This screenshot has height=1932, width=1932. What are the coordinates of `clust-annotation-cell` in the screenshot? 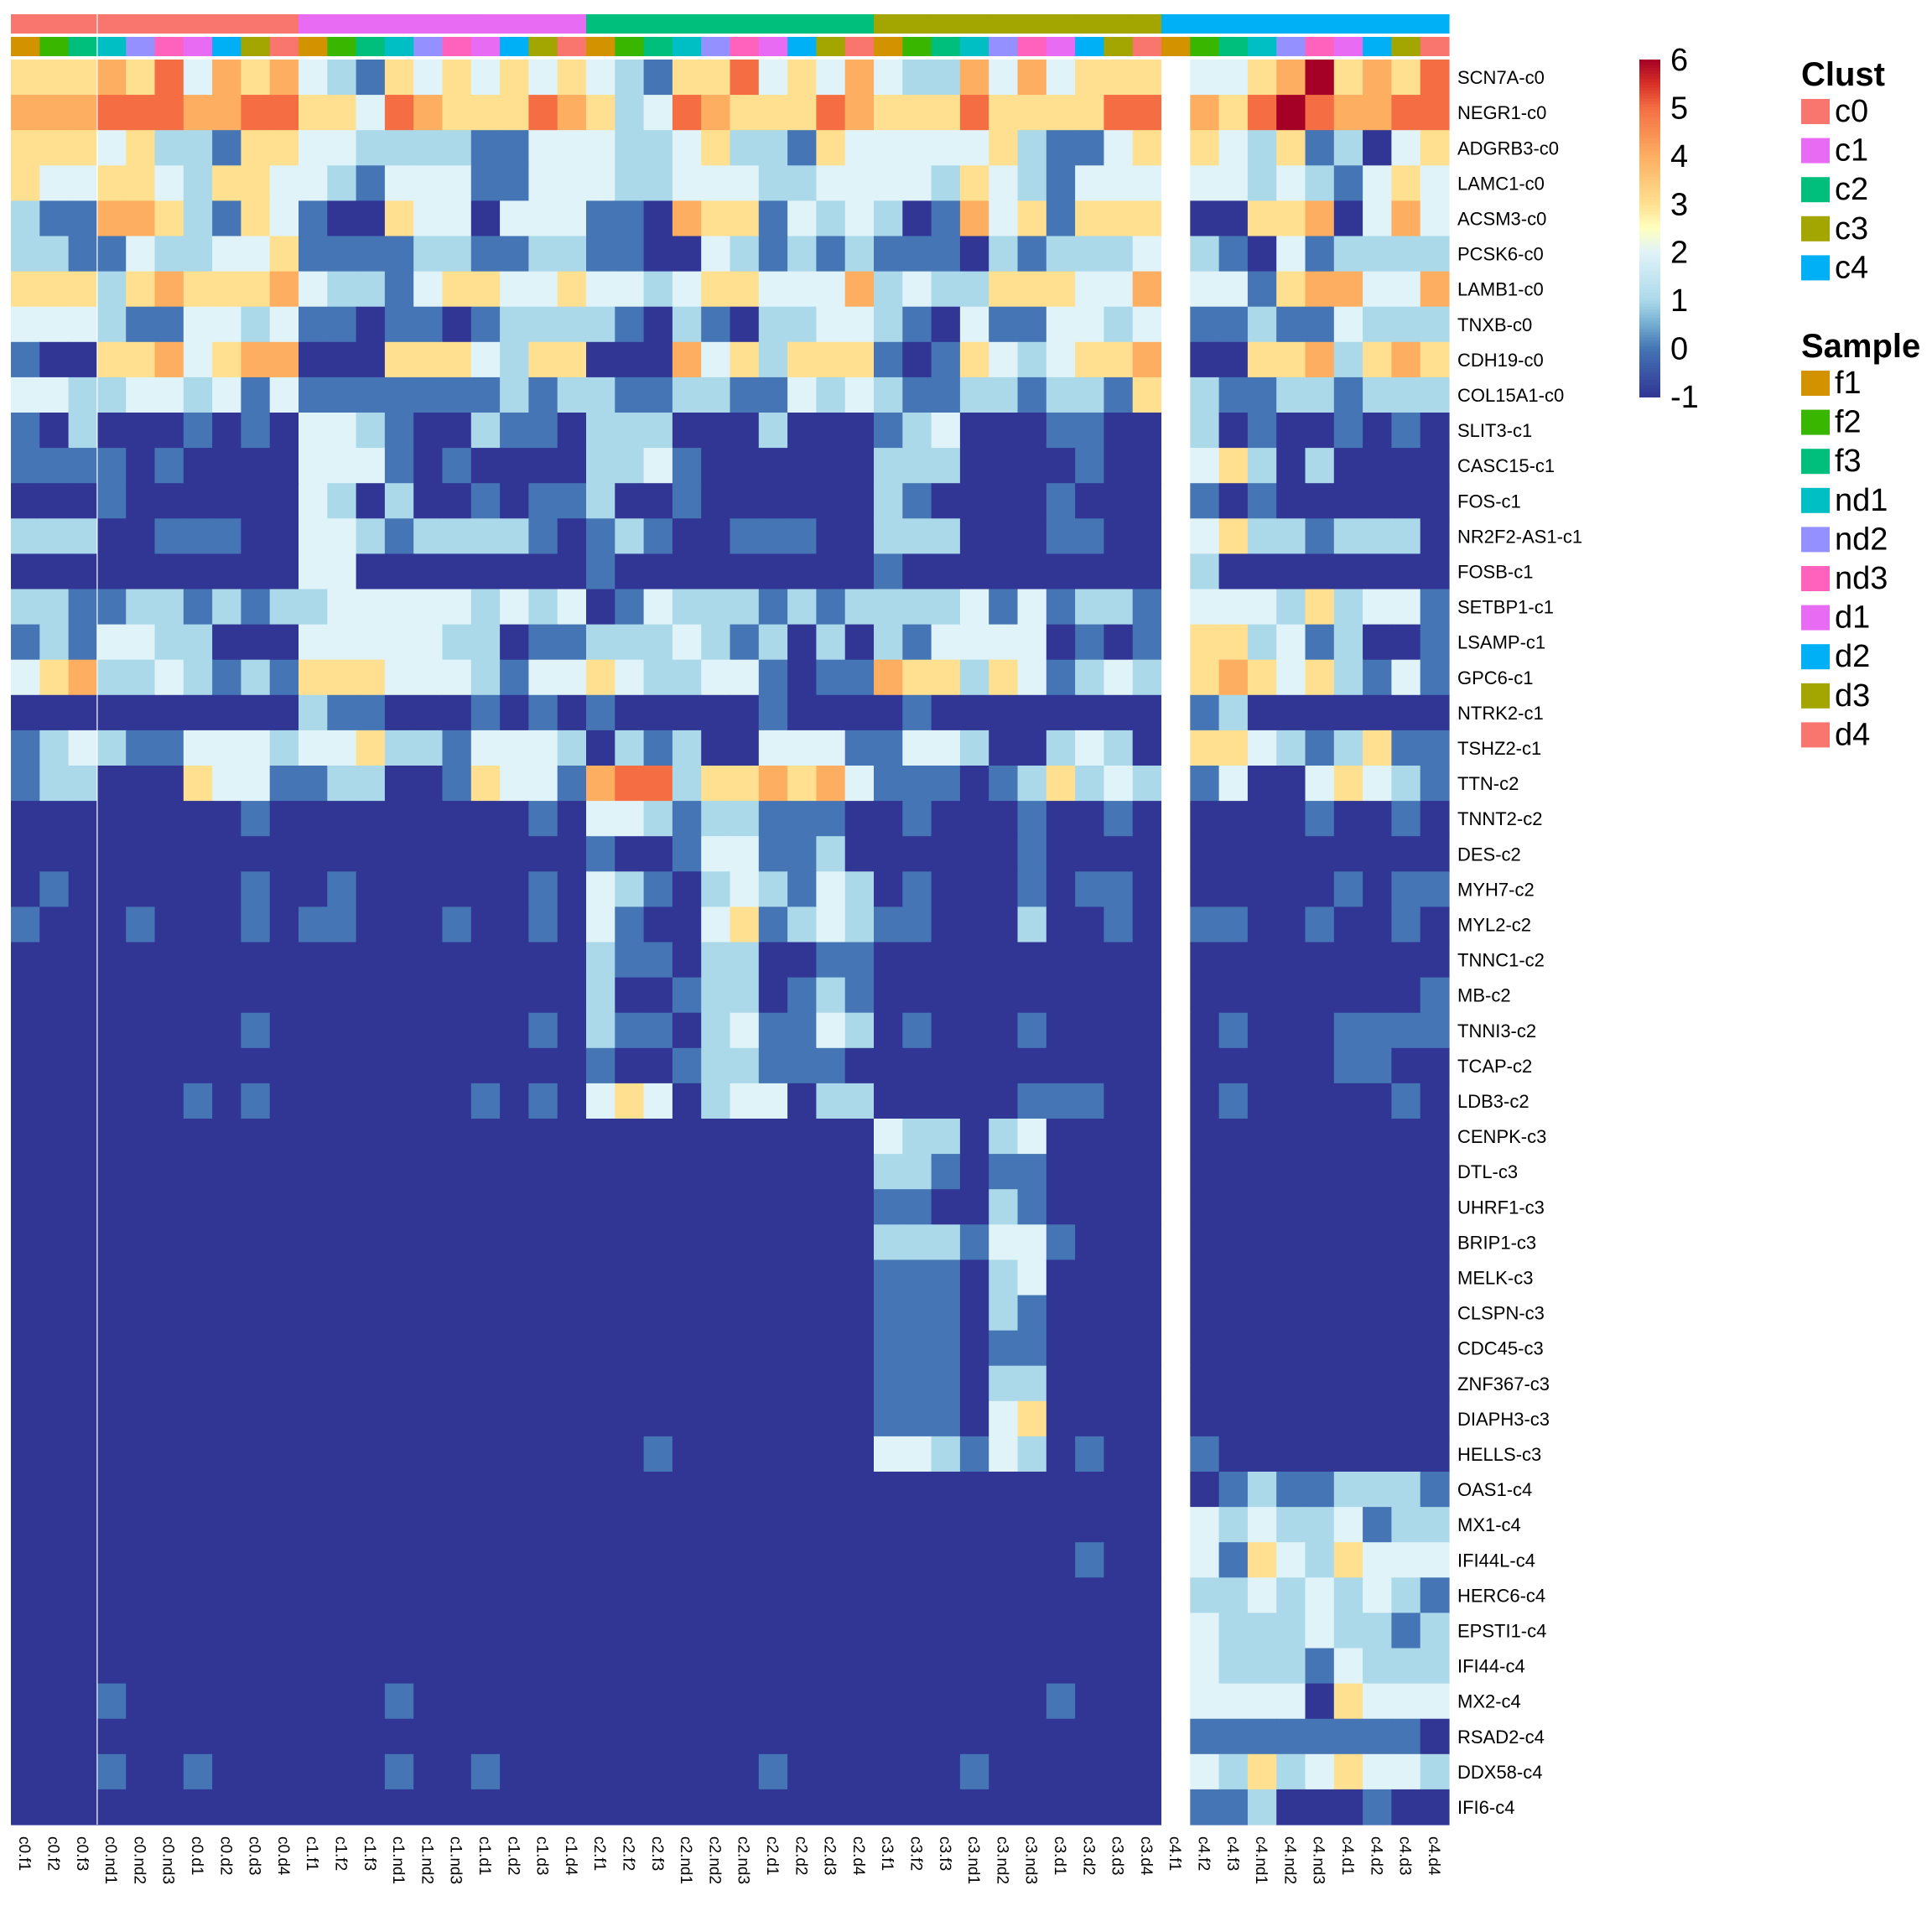 It's located at (83, 24).